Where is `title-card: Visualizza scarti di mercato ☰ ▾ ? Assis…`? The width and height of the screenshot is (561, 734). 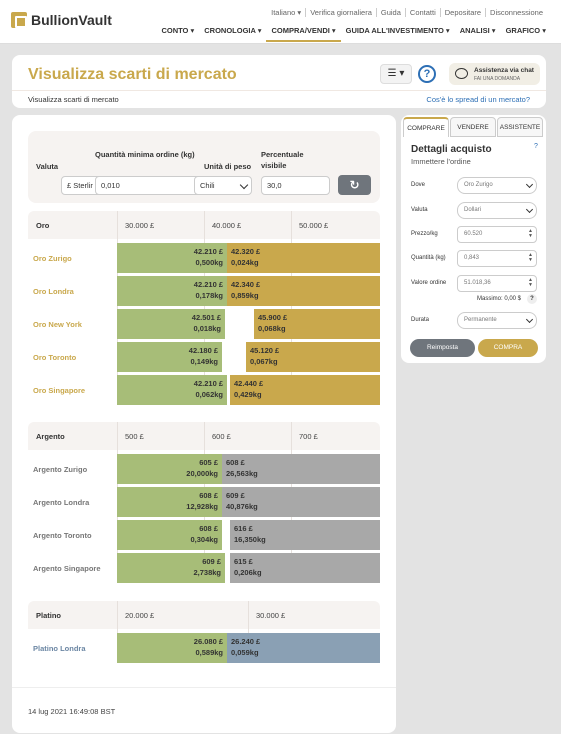 title-card: Visualizza scarti di mercato ☰ ▾ ? Assis… is located at coordinates (279, 81).